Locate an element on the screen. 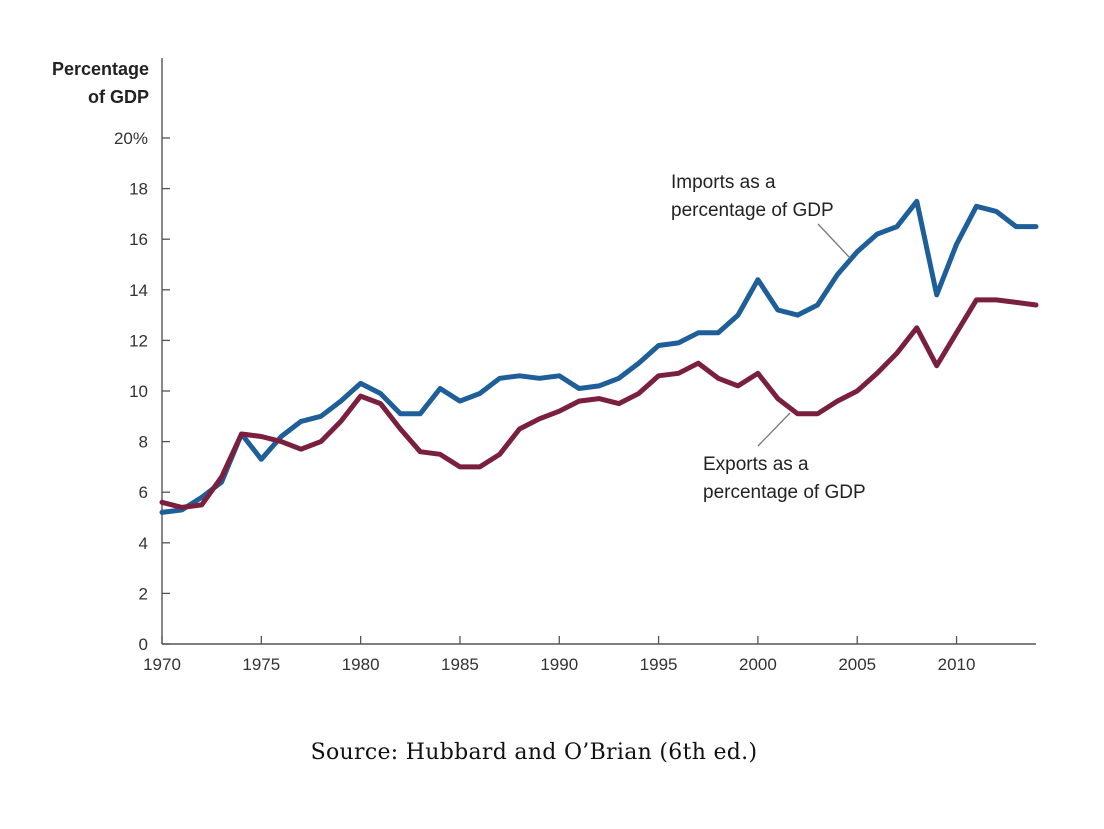  y-axis-title: Percentage of GDP is located at coordinates (100, 83).